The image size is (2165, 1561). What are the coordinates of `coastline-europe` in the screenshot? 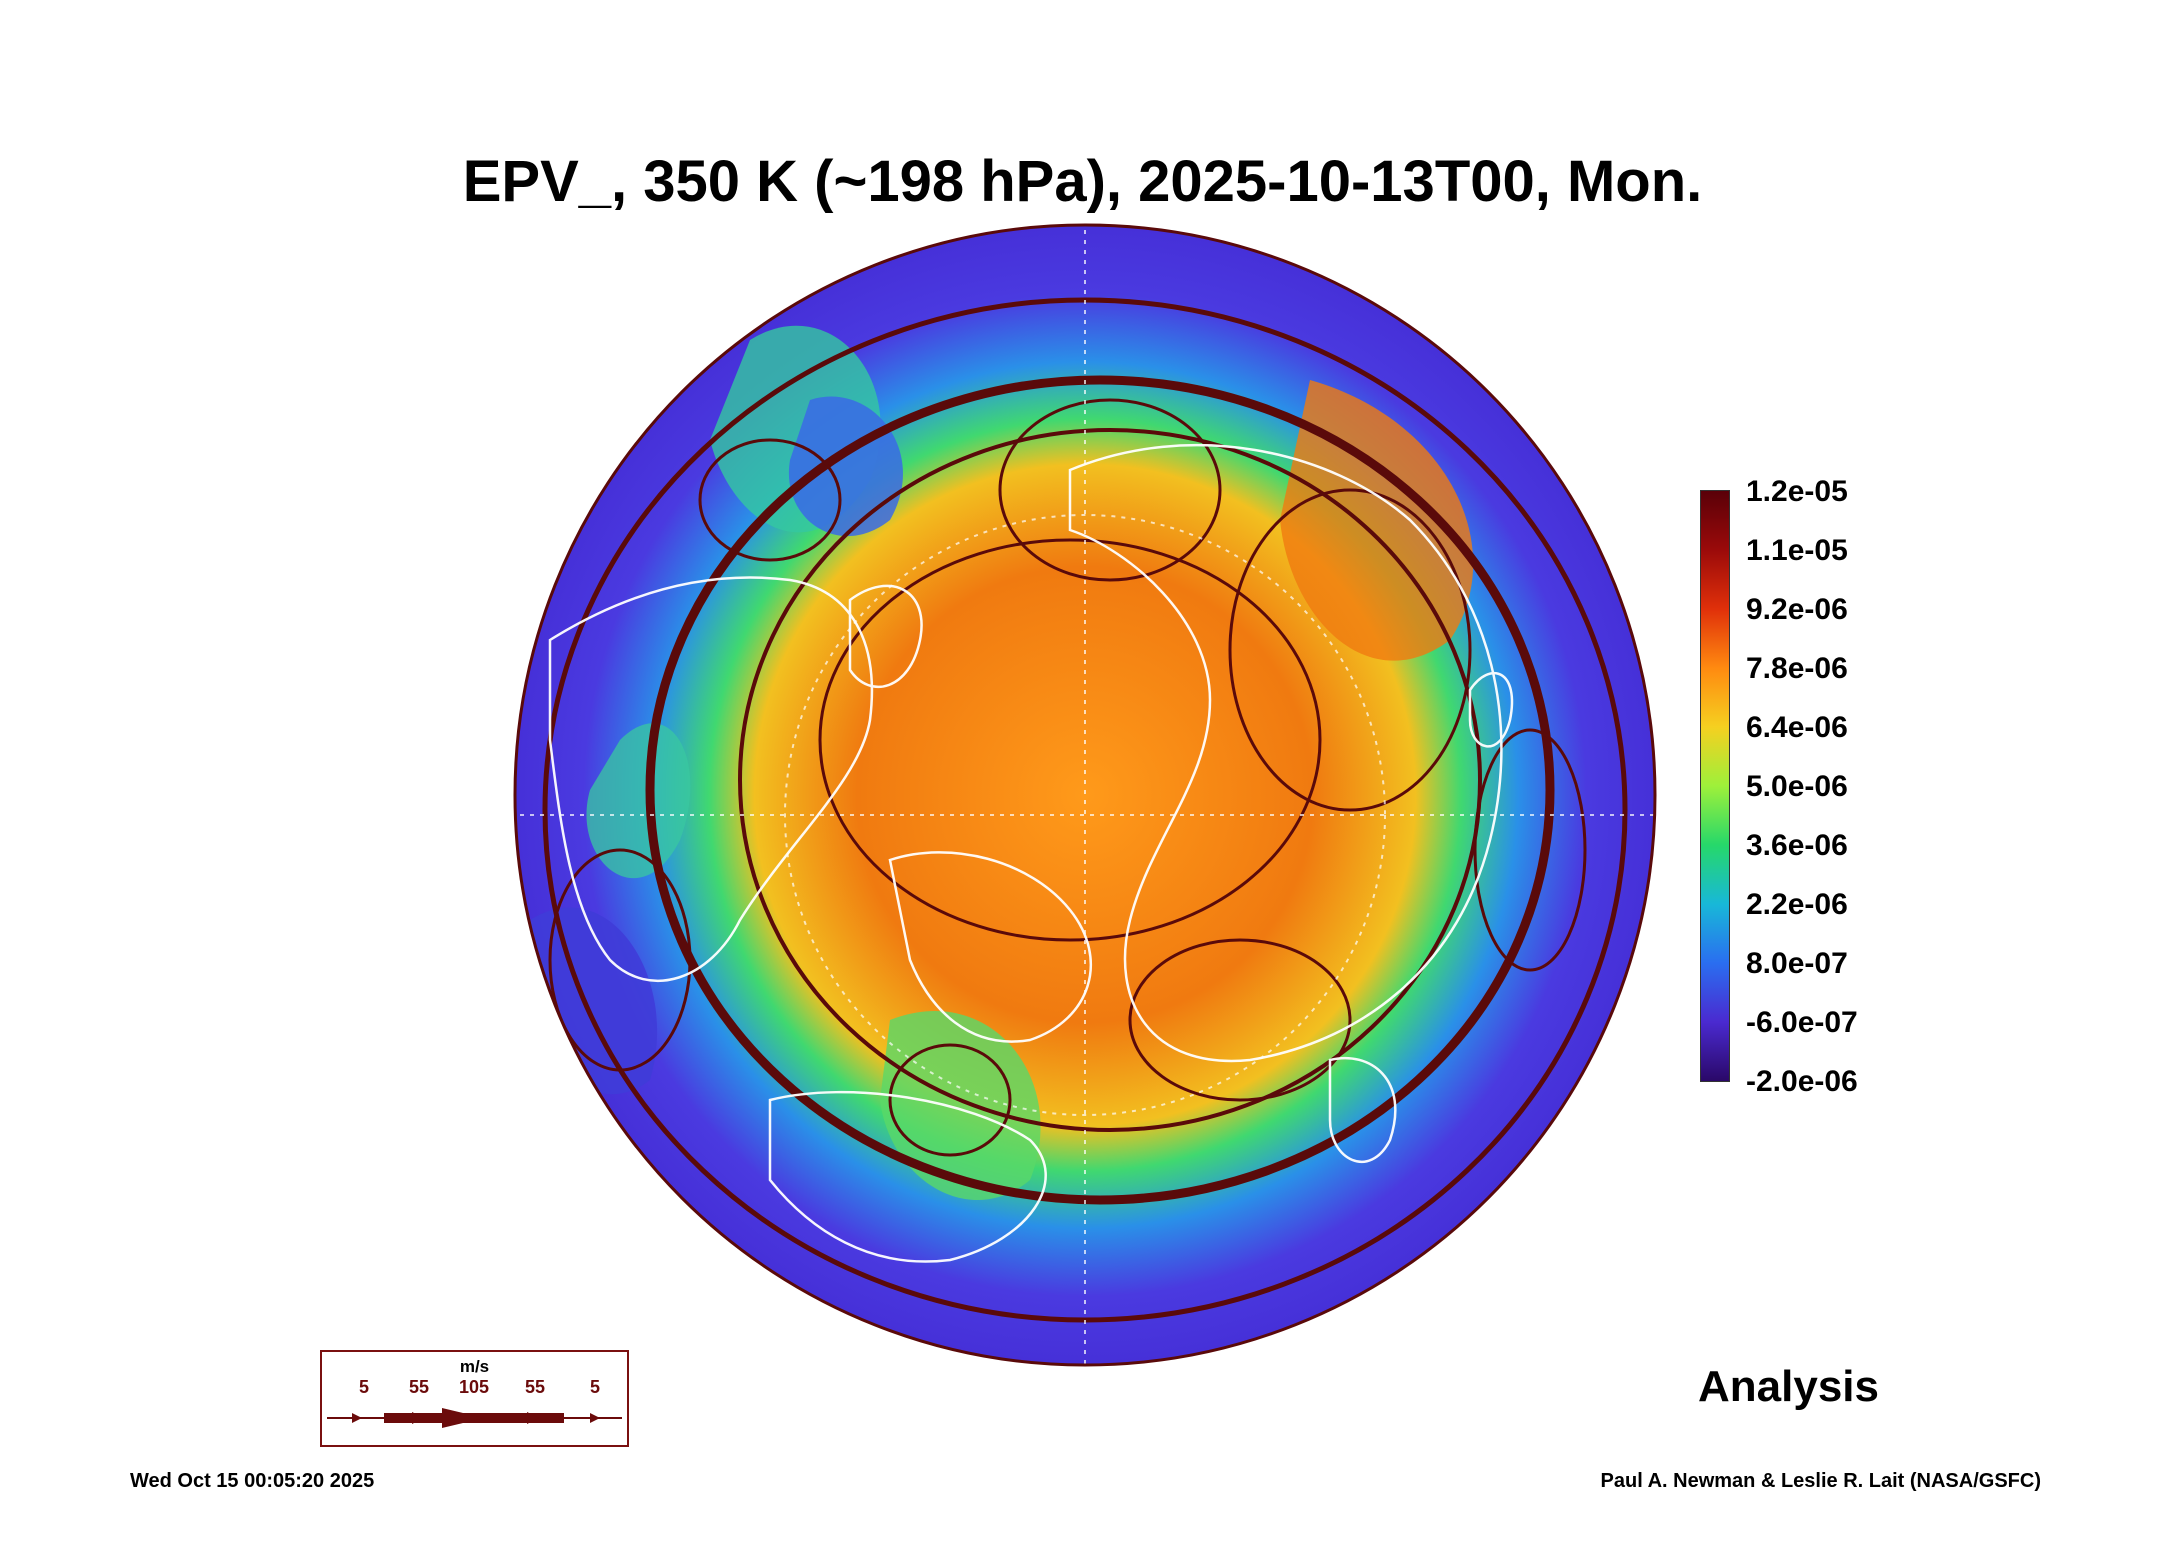 It's located at (990, 947).